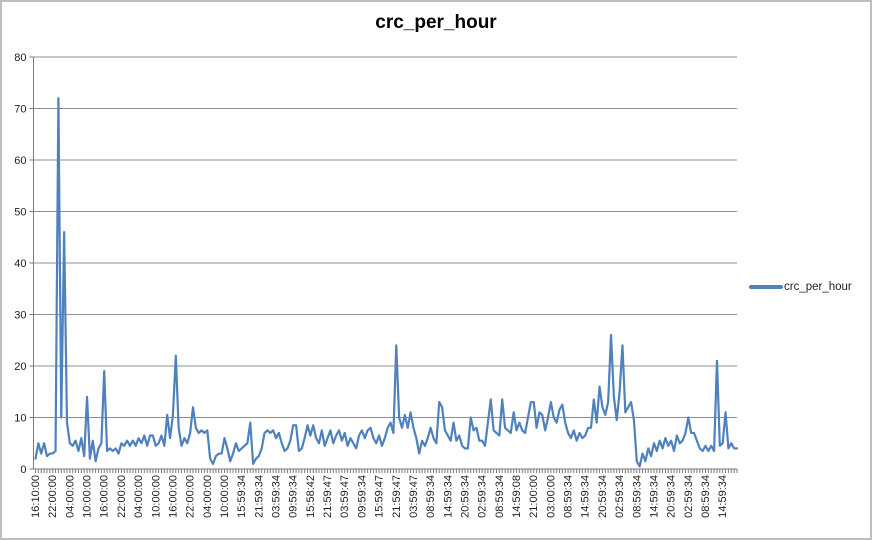 The width and height of the screenshot is (872, 540). I want to click on svg-text: 50, so click(20, 213).